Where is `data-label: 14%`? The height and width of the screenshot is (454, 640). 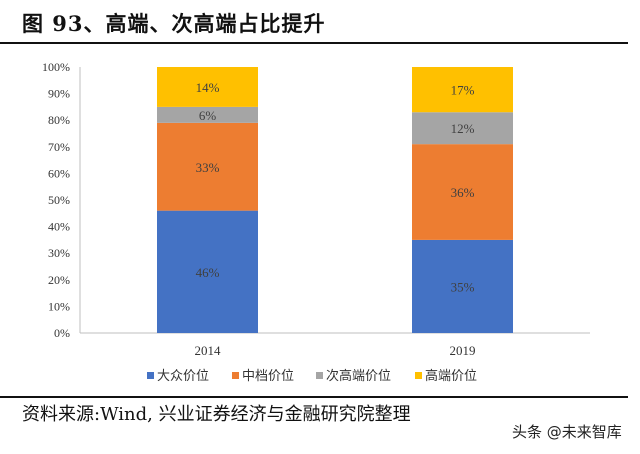 data-label: 14% is located at coordinates (208, 87).